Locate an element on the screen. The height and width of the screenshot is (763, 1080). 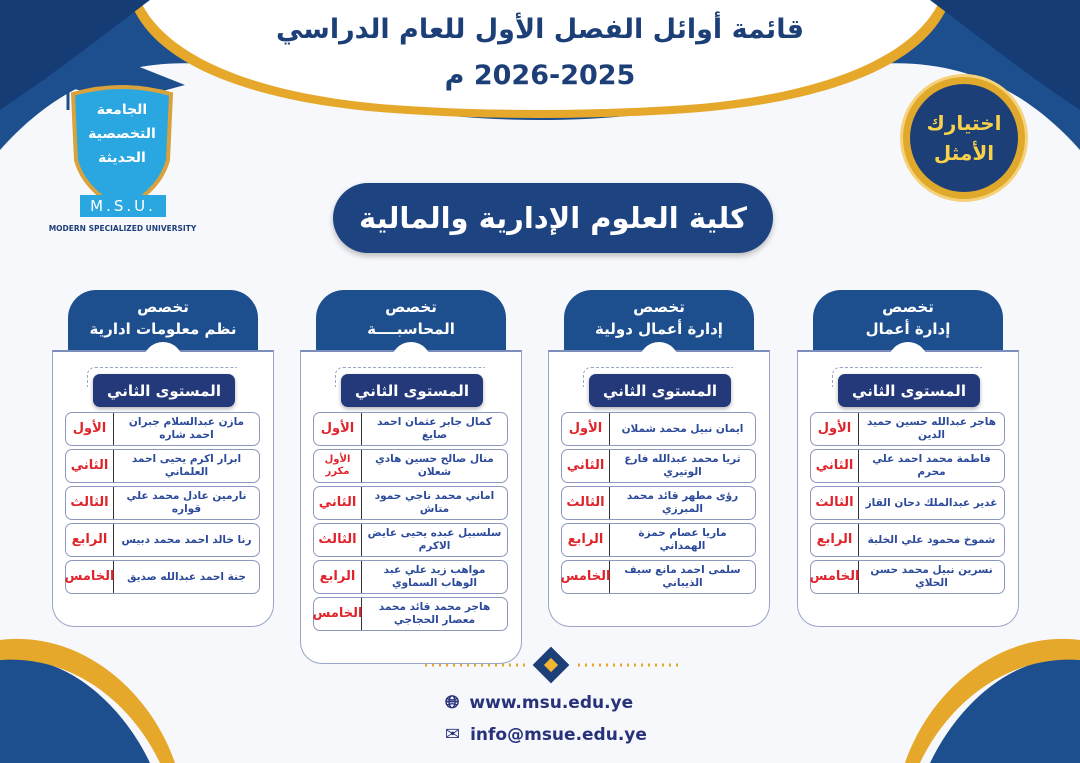
ranking-row: الثاني ثريا محمد عبدالله فارع الوتيري is located at coordinates (658, 466).